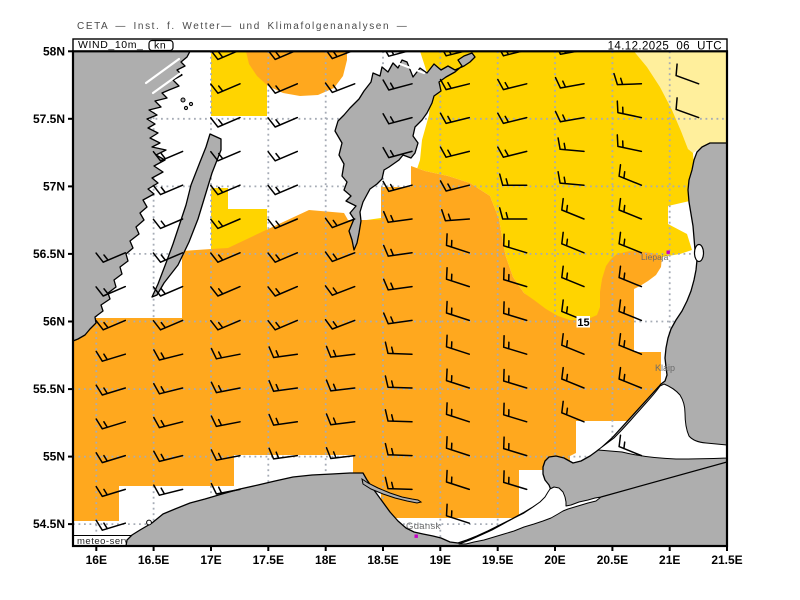 The height and width of the screenshot is (600, 800). What do you see at coordinates (554, 560) in the screenshot?
I see `svg-text: 20E` at bounding box center [554, 560].